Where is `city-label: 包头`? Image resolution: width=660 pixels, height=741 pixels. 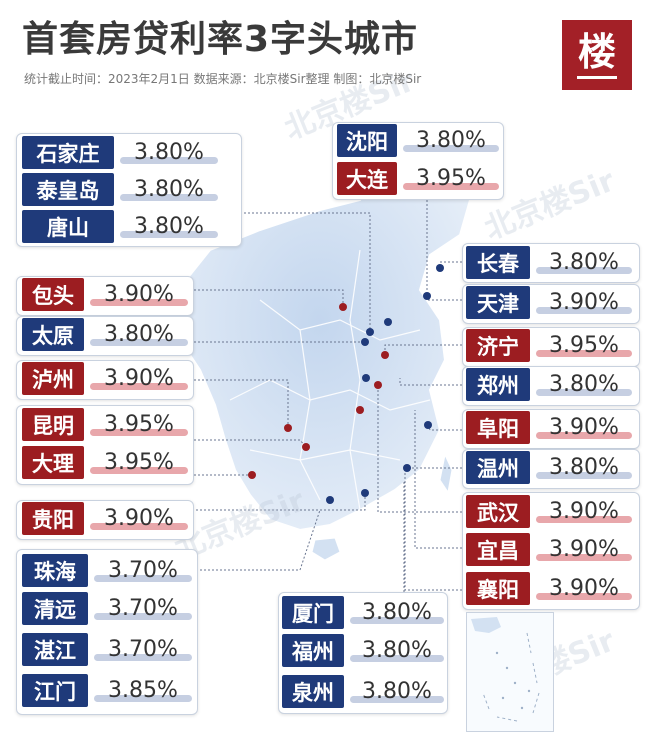
city-label: 包头 is located at coordinates (53, 294).